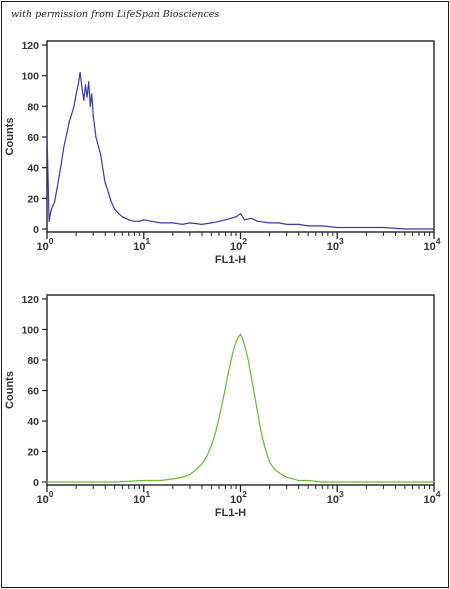 This screenshot has width=450, height=589. Describe the element at coordinates (33, 392) in the screenshot. I see `y-tick-label: 60` at that location.